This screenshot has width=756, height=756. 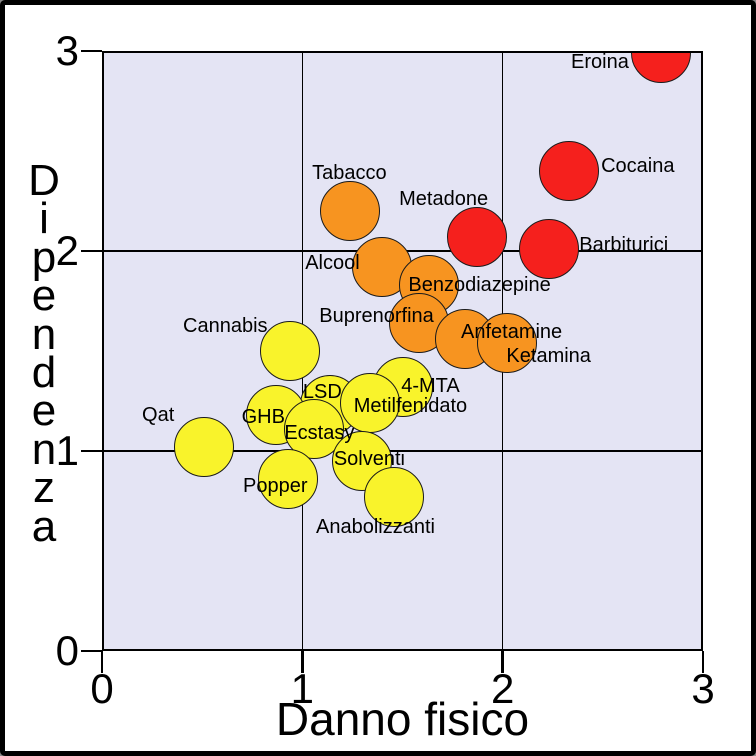 What do you see at coordinates (225, 326) in the screenshot?
I see `point-label-cannabis: Cannabis` at bounding box center [225, 326].